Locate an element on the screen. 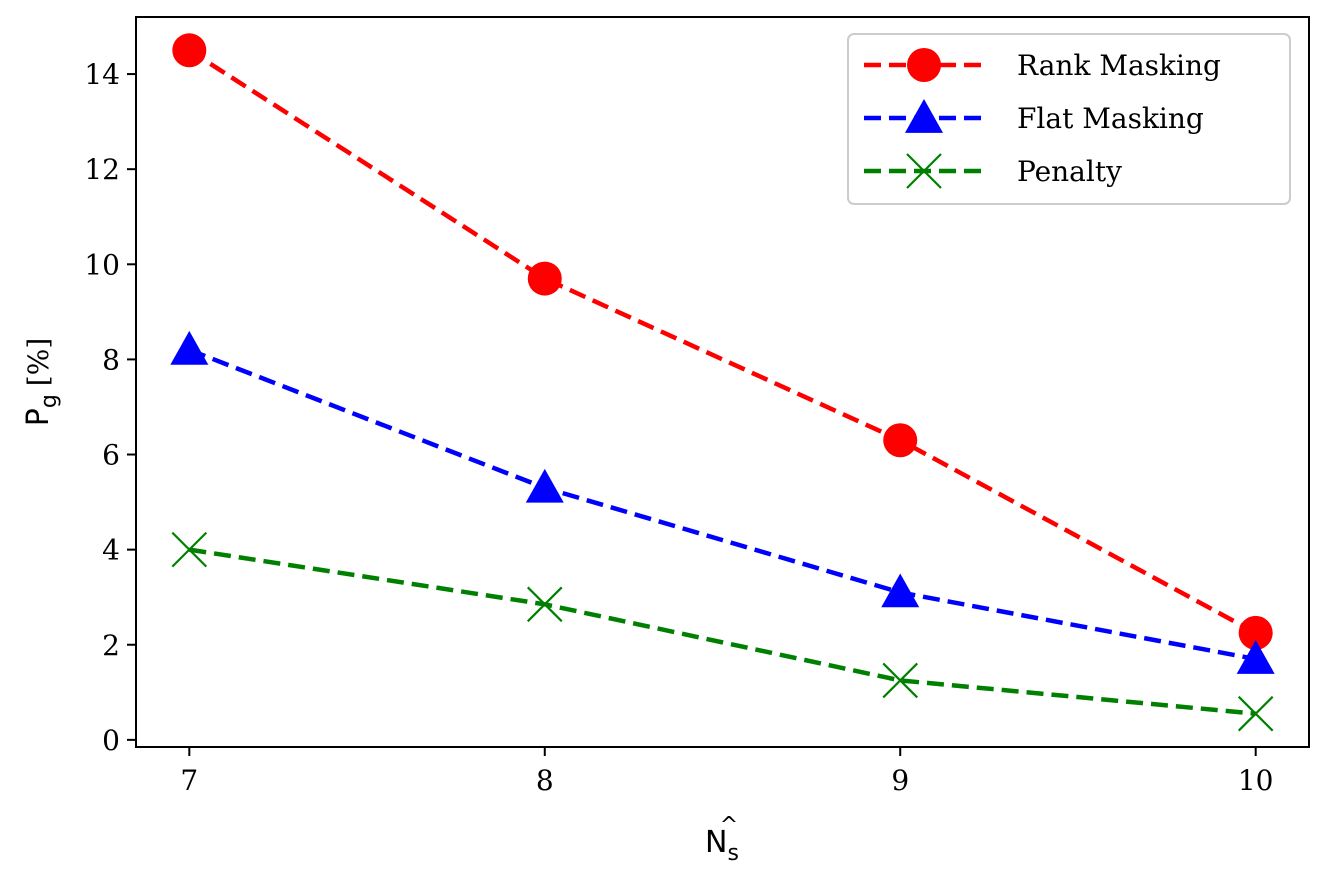 Image resolution: width=1327 pixels, height=875 pixels. y-axis: 0 2 4 6 8 10 12 14 is located at coordinates (110, 407).